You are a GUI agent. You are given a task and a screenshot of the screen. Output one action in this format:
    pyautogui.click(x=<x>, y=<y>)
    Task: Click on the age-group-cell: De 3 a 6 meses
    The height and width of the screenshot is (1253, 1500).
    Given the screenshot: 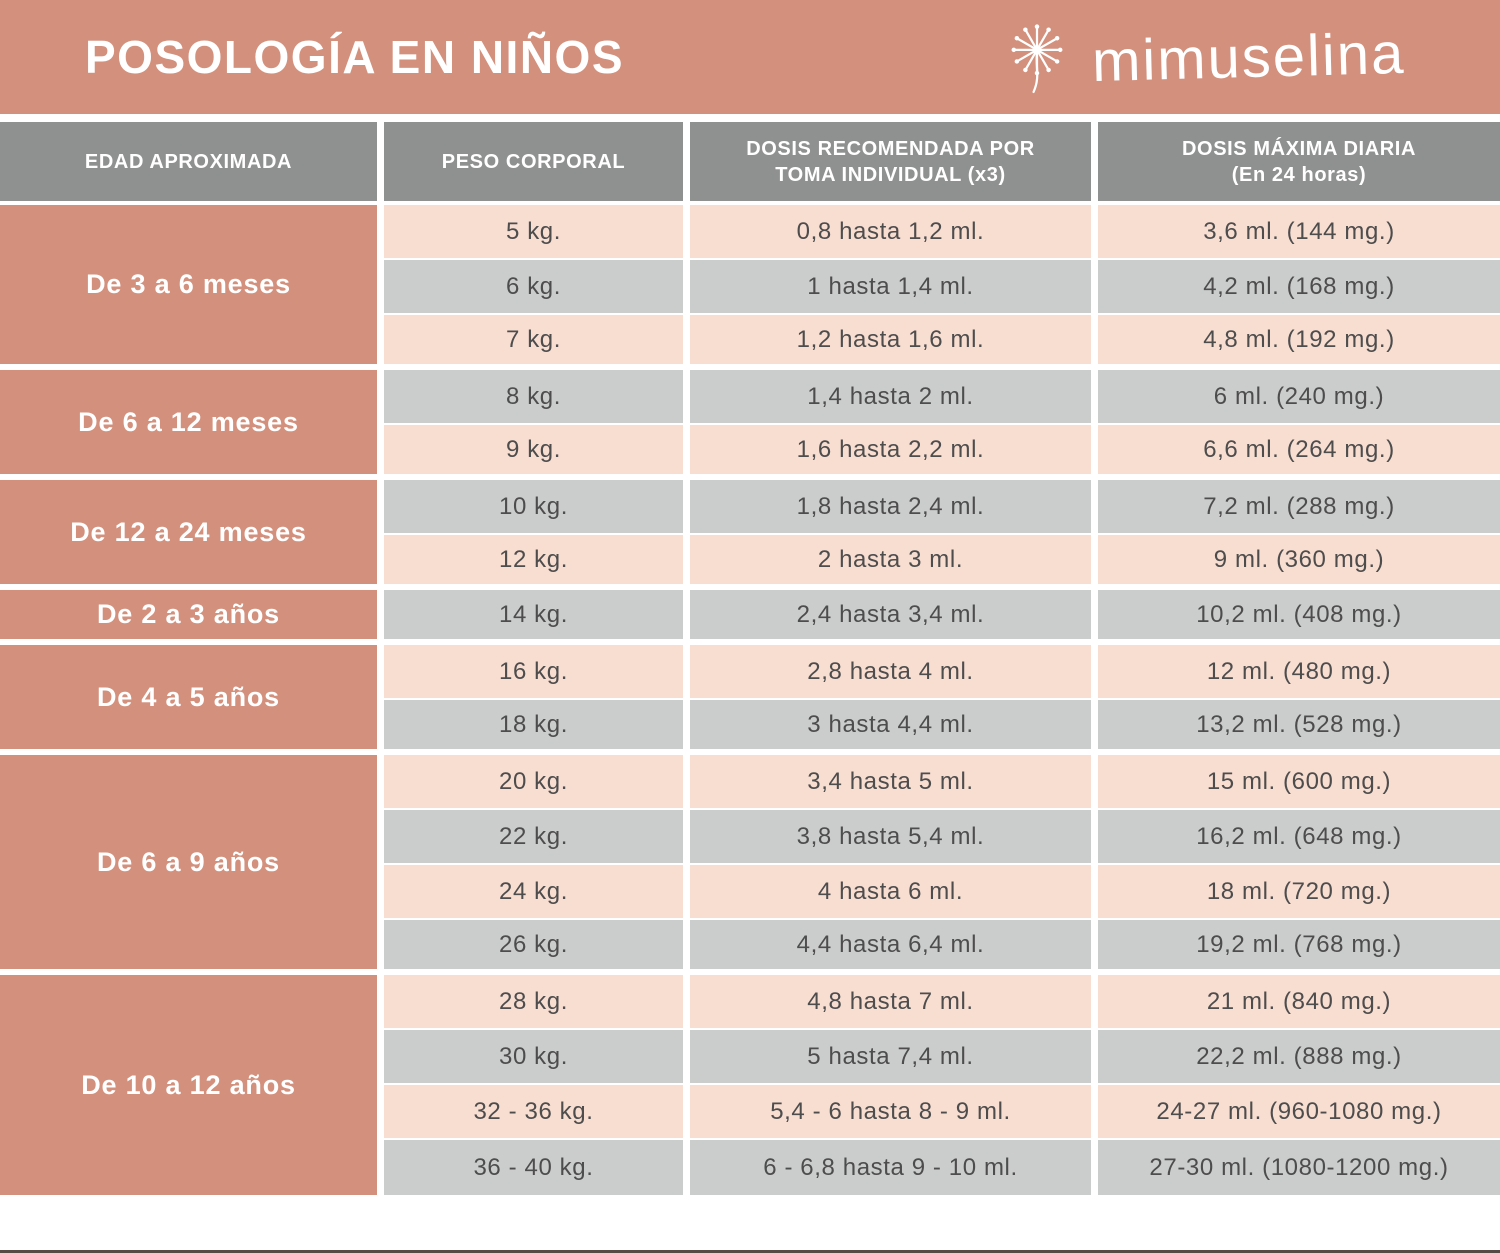 What is the action you would take?
    pyautogui.click(x=188, y=287)
    